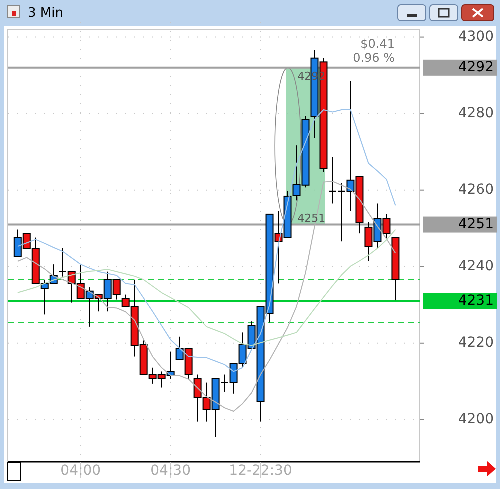 Image resolution: width=500 pixels, height=489 pixels. Describe the element at coordinates (377, 44) in the screenshot. I see `annotation: $0.41` at that location.